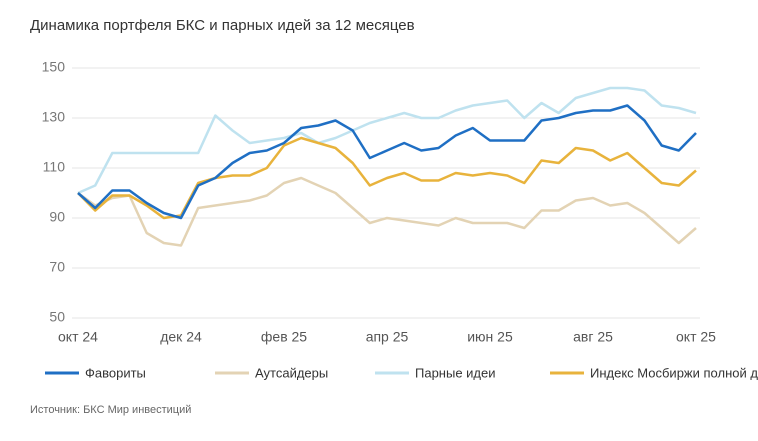 The width and height of the screenshot is (758, 441). Describe the element at coordinates (57, 267) in the screenshot. I see `y-tick-label: 70` at that location.